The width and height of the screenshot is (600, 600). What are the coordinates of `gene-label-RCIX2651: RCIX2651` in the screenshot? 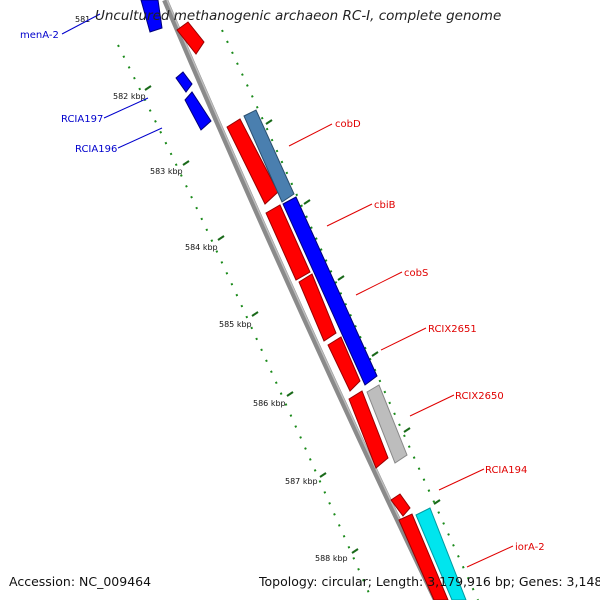 It's located at (452, 329).